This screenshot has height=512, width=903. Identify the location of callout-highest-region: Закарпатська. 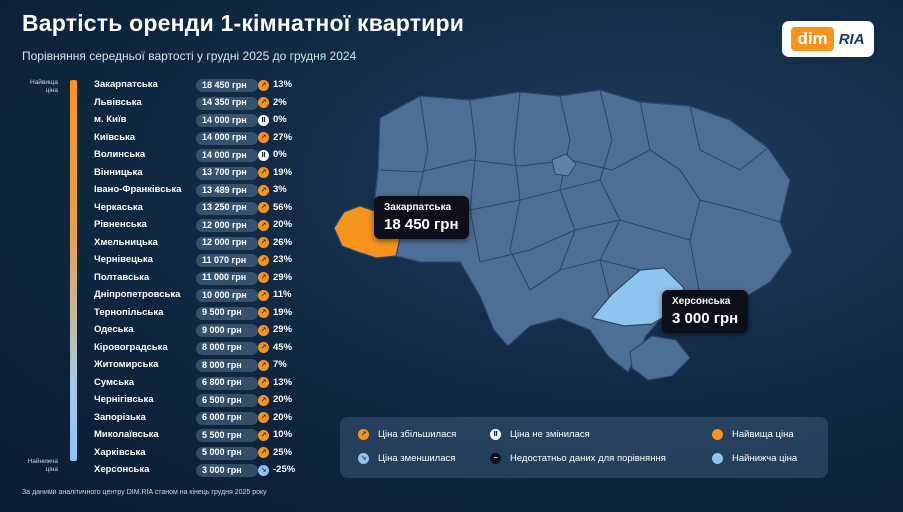
(418, 207).